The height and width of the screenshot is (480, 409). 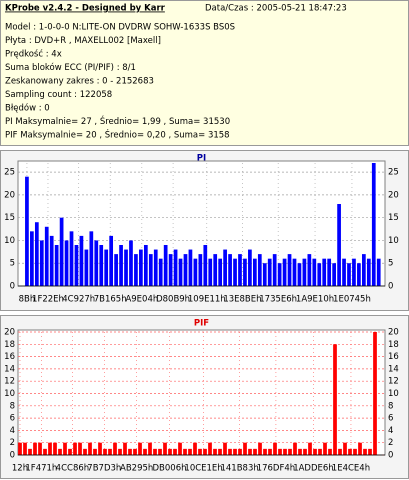 I want to click on x-tick-label: 176DF4h, so click(x=276, y=469).